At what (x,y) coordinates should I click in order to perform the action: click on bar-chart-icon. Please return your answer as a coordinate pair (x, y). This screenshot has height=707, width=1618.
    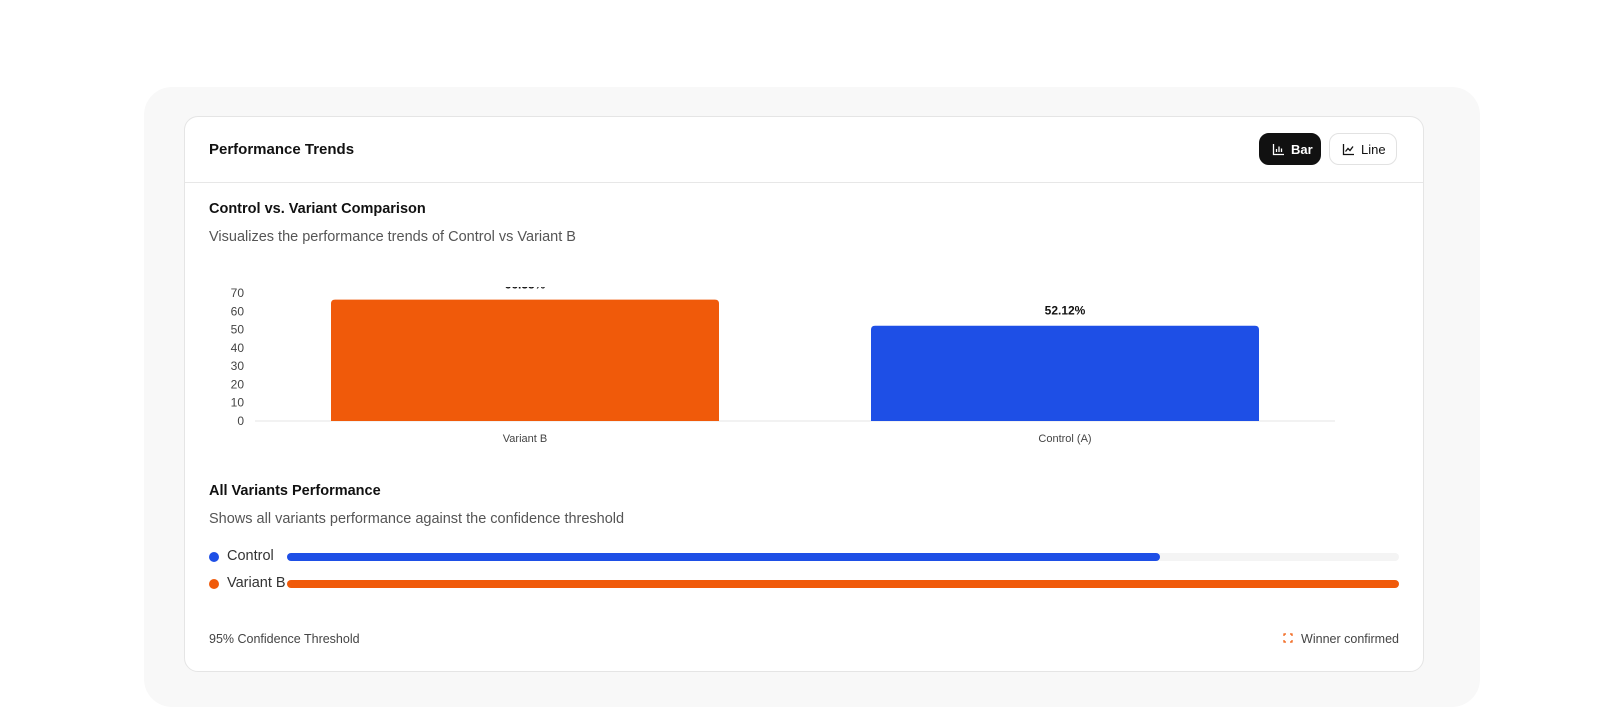
    Looking at the image, I should click on (1278, 149).